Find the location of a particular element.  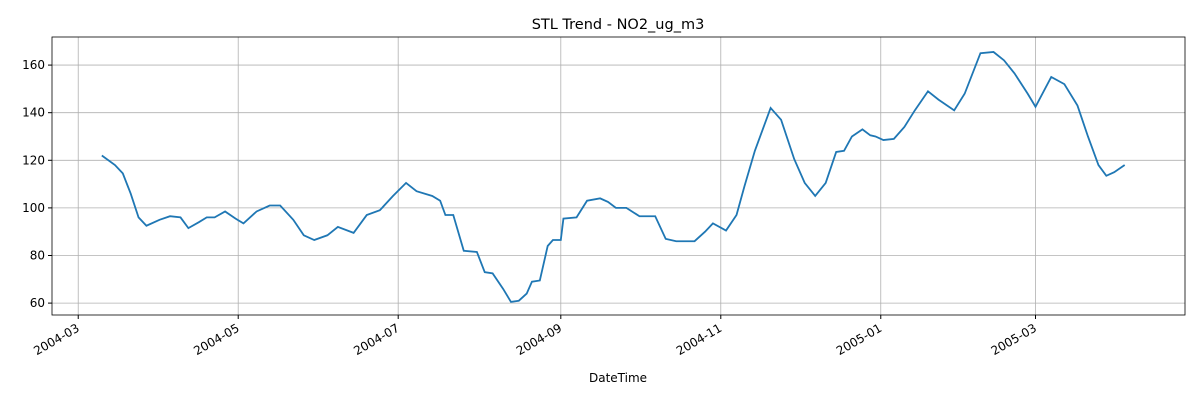

y-tick-label: 80 is located at coordinates (37, 255).